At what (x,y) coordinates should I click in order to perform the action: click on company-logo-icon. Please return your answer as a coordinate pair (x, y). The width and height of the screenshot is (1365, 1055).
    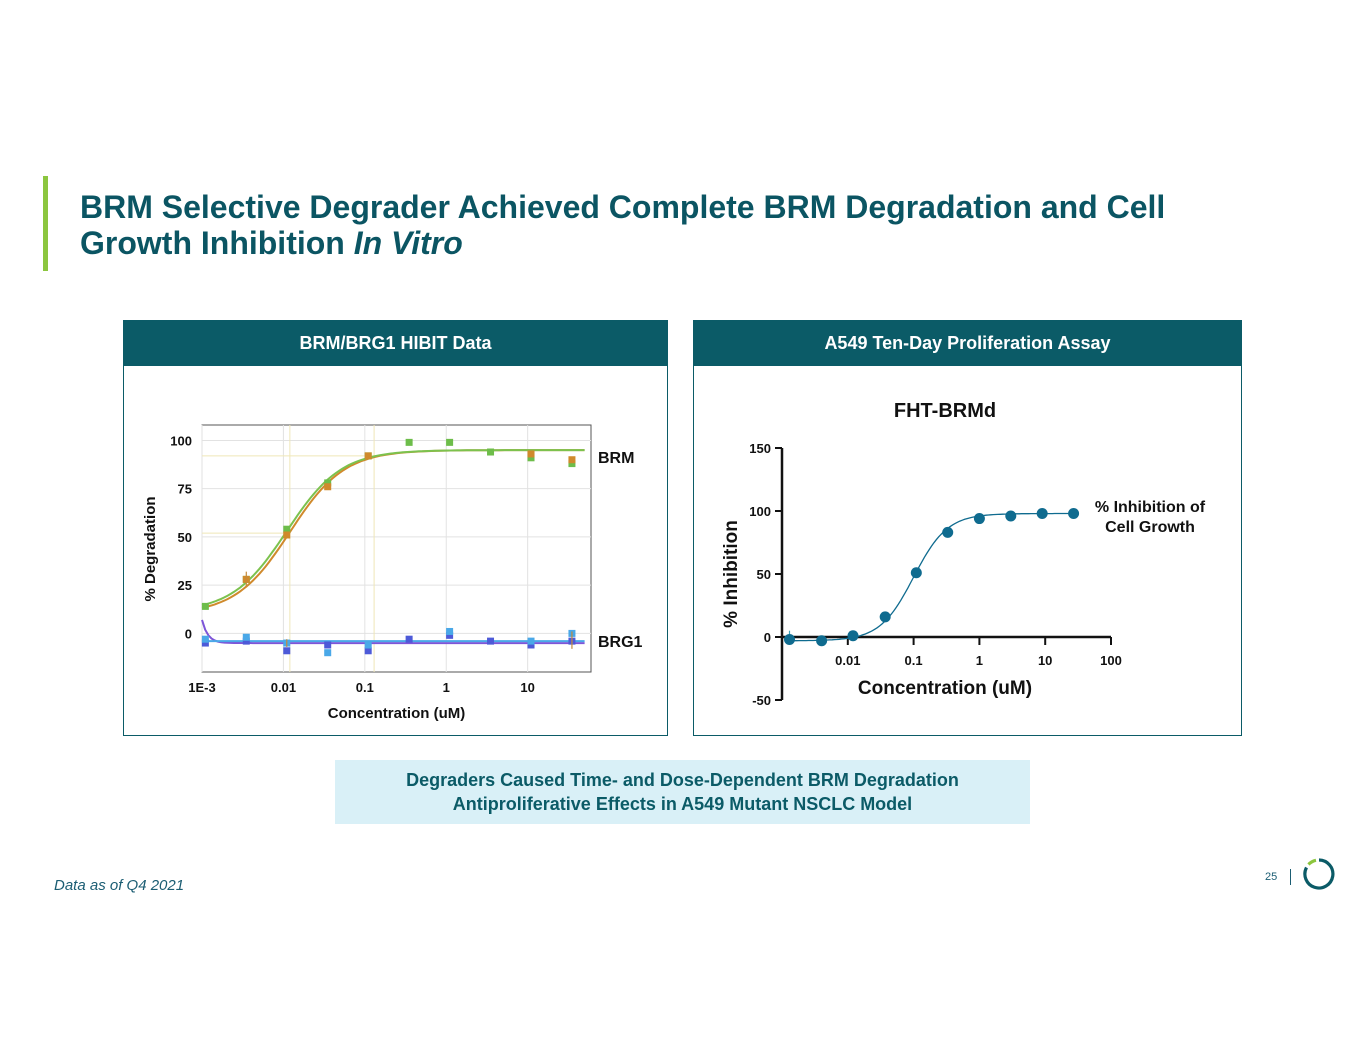
    Looking at the image, I should click on (1319, 874).